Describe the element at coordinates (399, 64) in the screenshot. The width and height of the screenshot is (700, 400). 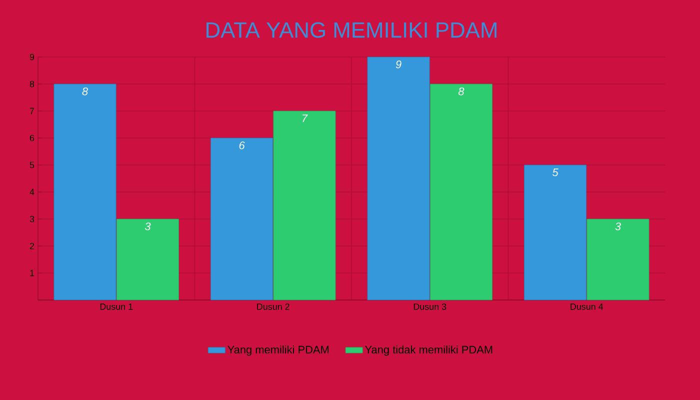
I see `data-label: 9` at that location.